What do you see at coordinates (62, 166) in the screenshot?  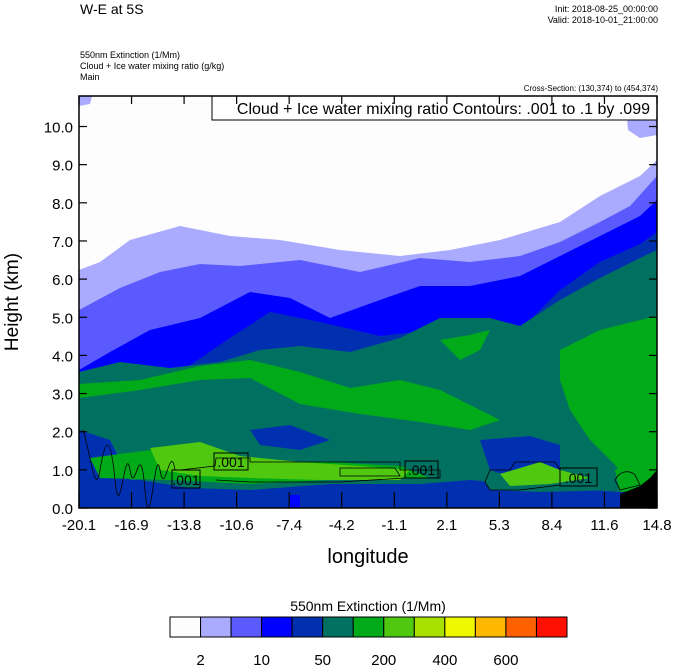 I see `y-tick-label: 9.0` at bounding box center [62, 166].